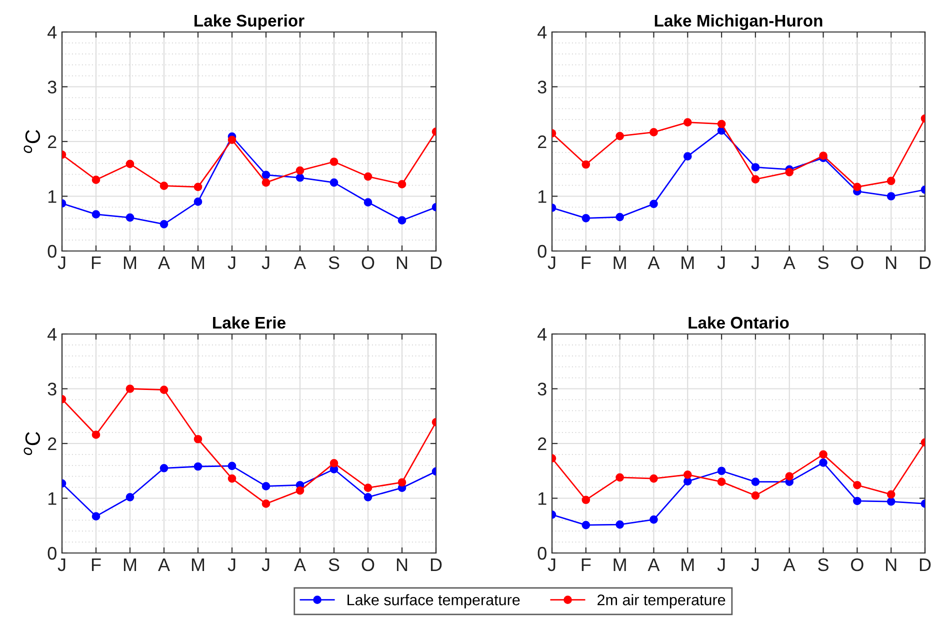 The height and width of the screenshot is (619, 933). I want to click on chart-title: Lake Ontario, so click(738, 322).